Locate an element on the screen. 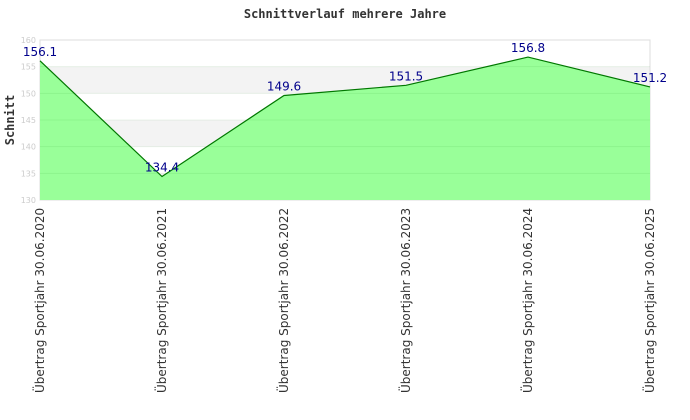 This screenshot has width=690, height=420. y-tick-label: 145 is located at coordinates (28, 120).